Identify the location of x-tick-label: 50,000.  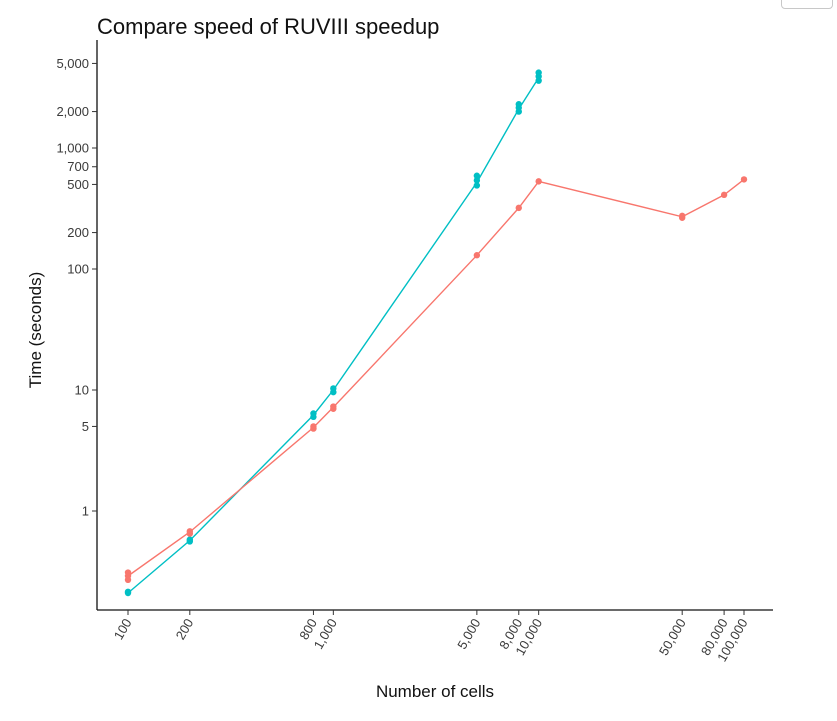
(672, 637).